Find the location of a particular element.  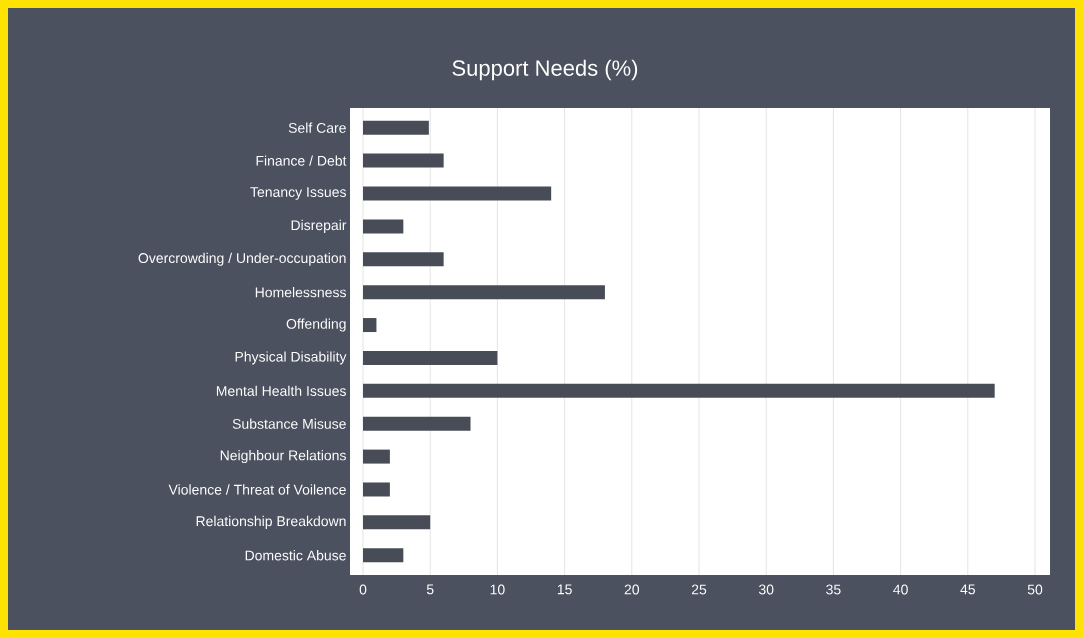

x-tick-label: 50 is located at coordinates (1035, 589).